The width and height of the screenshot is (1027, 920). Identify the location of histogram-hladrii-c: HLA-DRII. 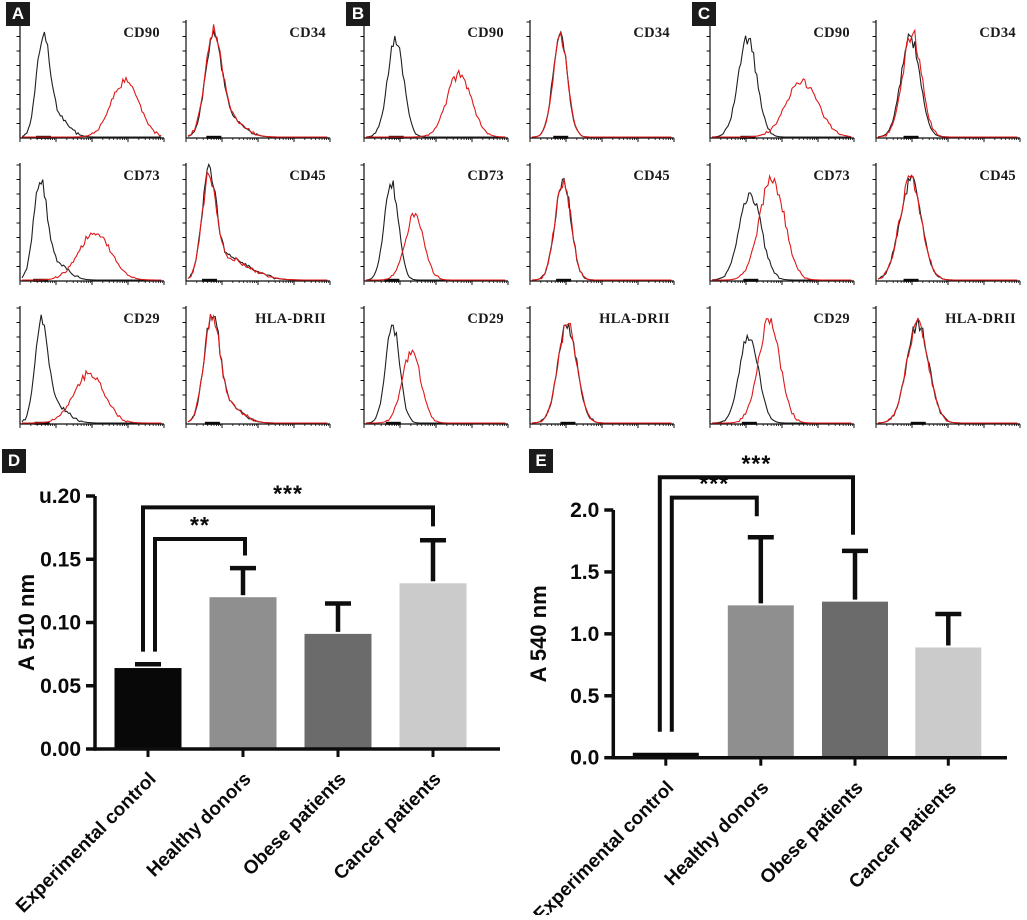
(945, 372).